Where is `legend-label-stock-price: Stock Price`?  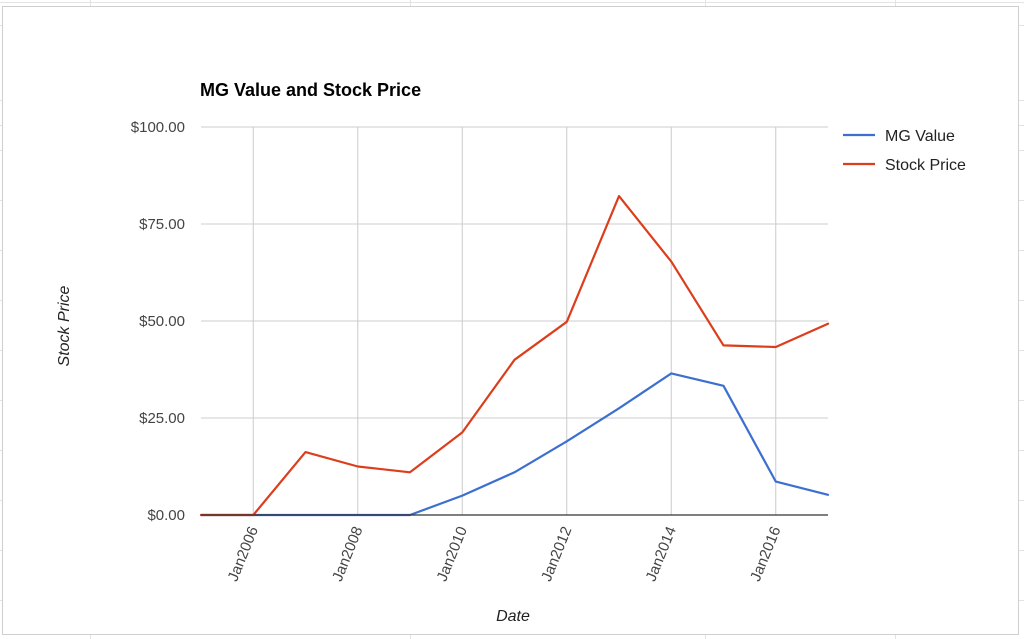 legend-label-stock-price: Stock Price is located at coordinates (925, 165).